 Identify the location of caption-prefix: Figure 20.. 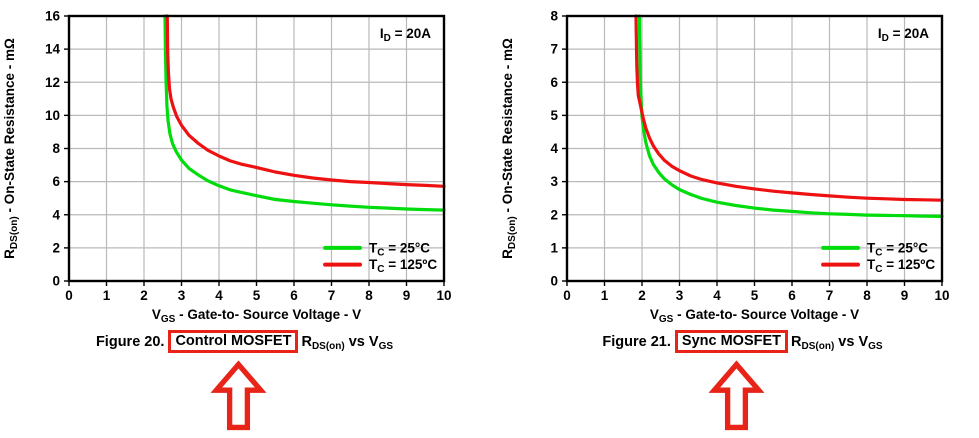
(130, 341).